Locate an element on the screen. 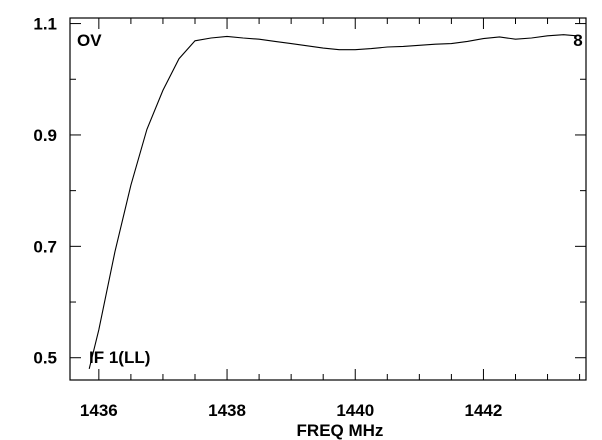 This screenshot has width=602, height=440. annotation-bottom-left: IF 1(LL) is located at coordinates (119, 357).